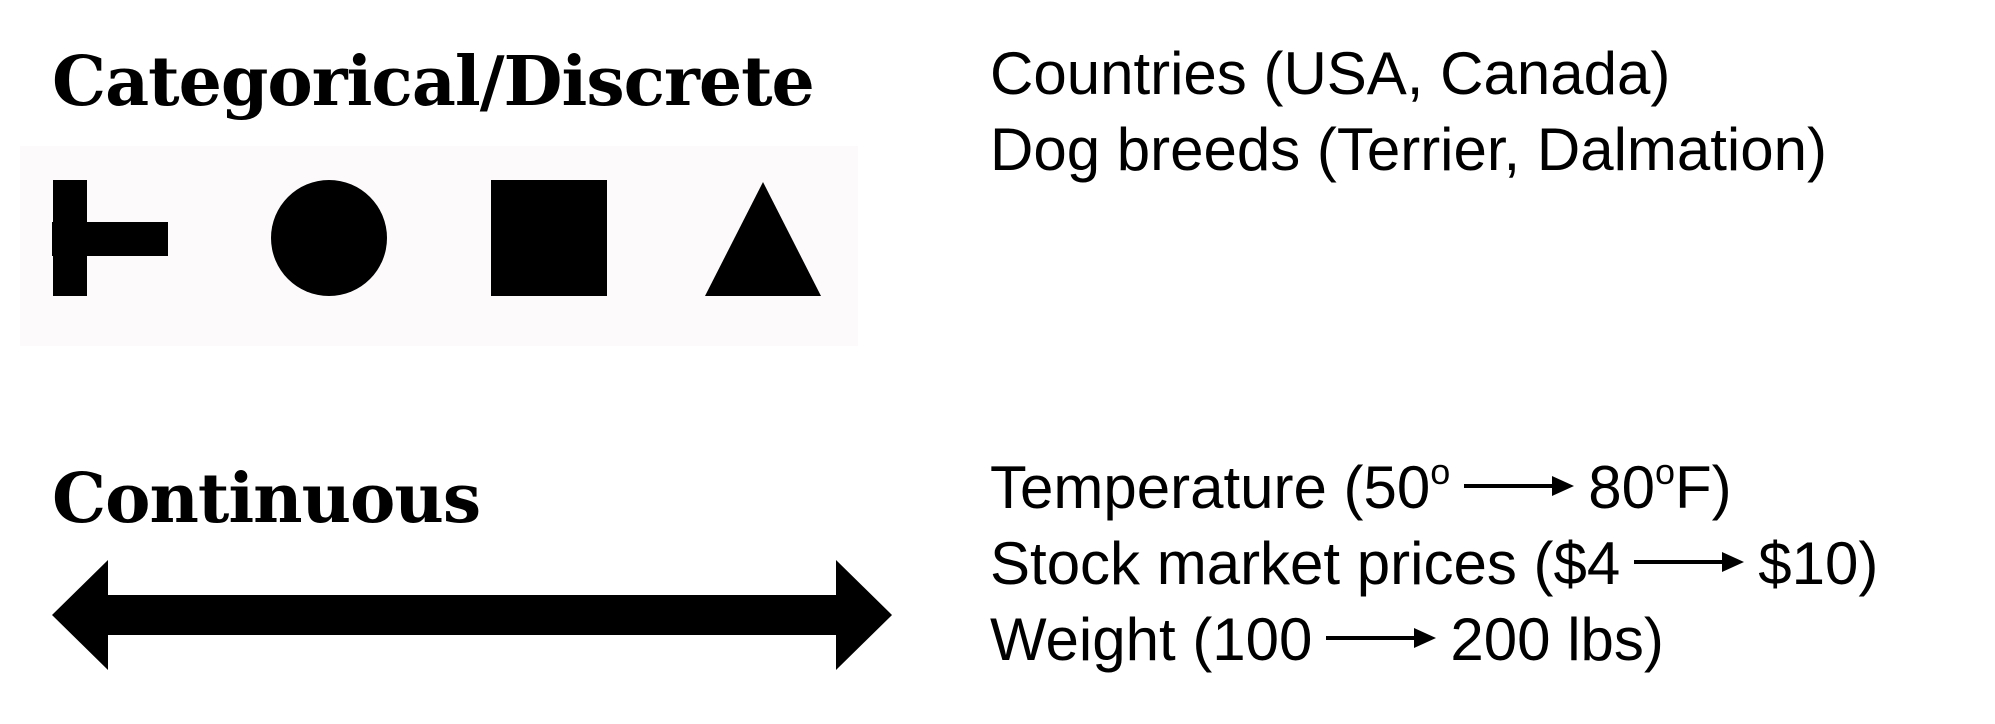 The width and height of the screenshot is (1995, 724). What do you see at coordinates (110, 238) in the screenshot?
I see `plus-icon` at bounding box center [110, 238].